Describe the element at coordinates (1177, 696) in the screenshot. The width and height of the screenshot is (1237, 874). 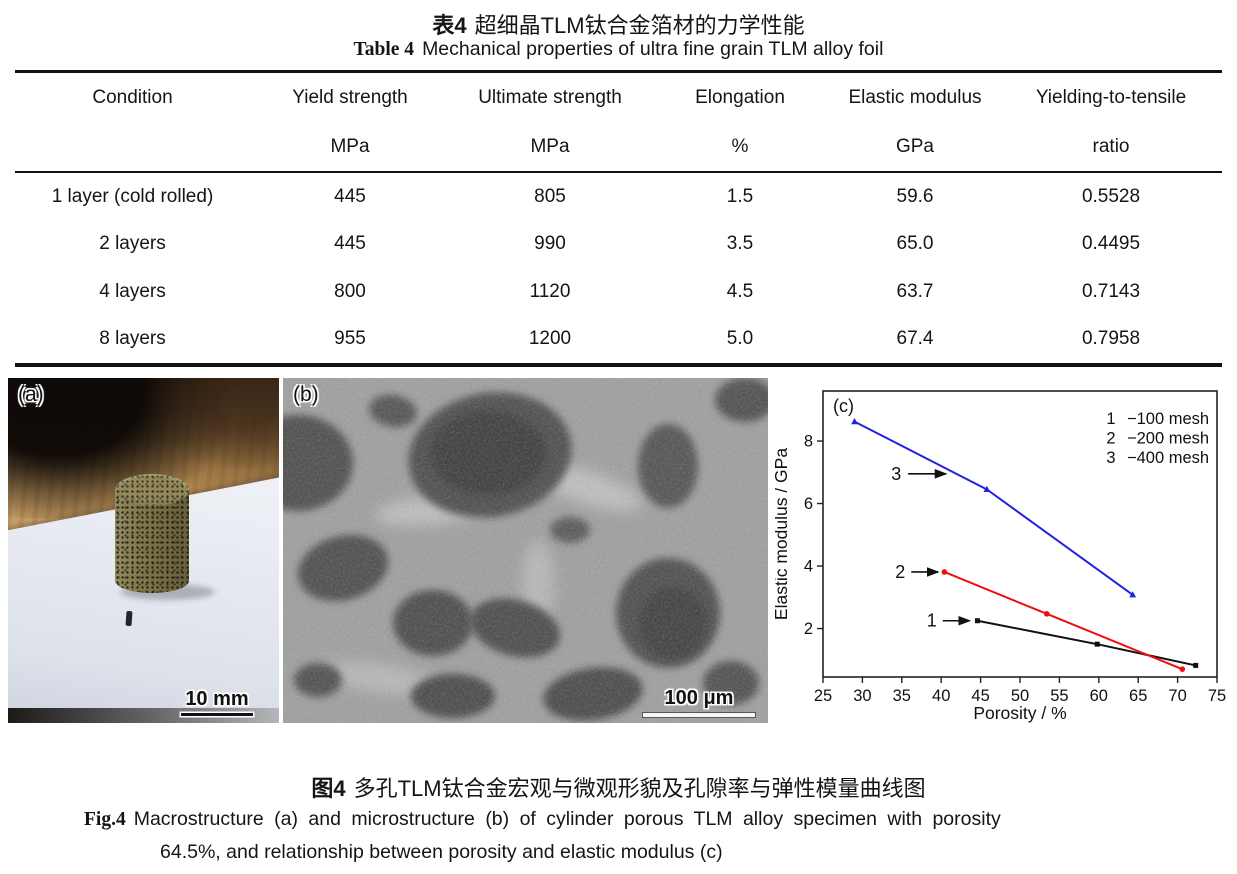
I see `x-tick-label: 70` at that location.